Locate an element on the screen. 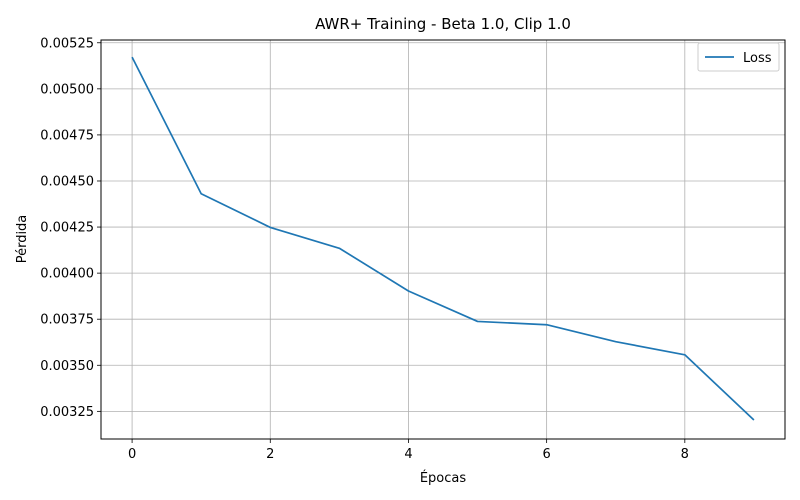  x-tick-label: 8 is located at coordinates (685, 454).